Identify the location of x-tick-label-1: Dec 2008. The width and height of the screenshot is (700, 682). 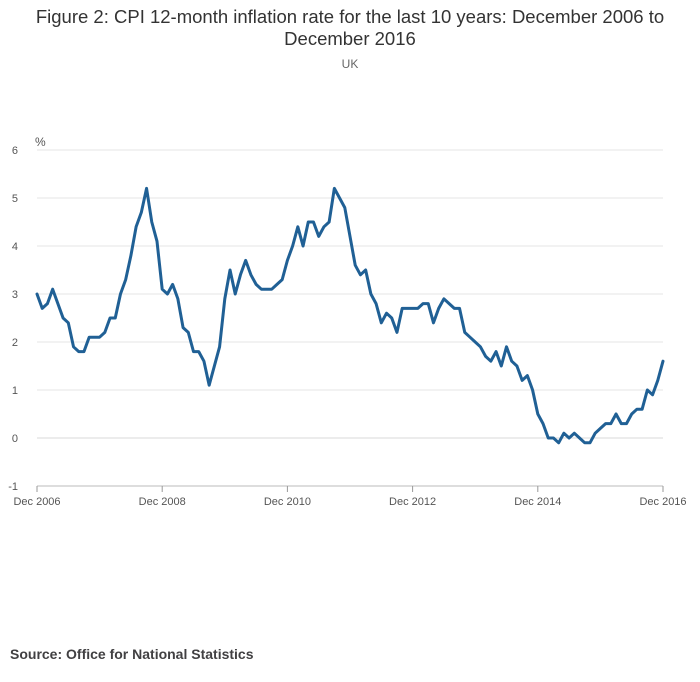
(162, 502).